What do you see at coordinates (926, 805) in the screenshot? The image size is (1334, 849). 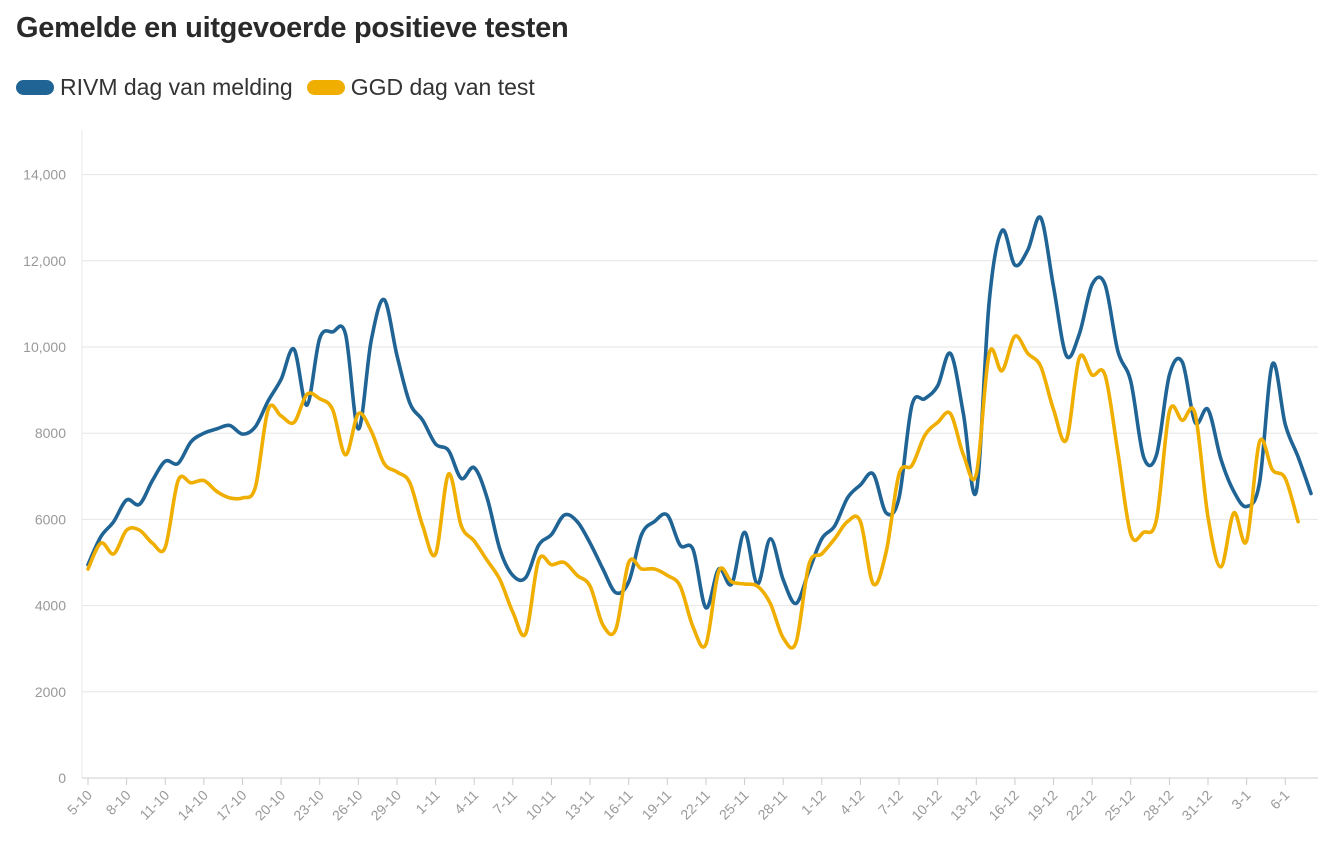 I see `x-tick-label-10-12: 10-12` at bounding box center [926, 805].